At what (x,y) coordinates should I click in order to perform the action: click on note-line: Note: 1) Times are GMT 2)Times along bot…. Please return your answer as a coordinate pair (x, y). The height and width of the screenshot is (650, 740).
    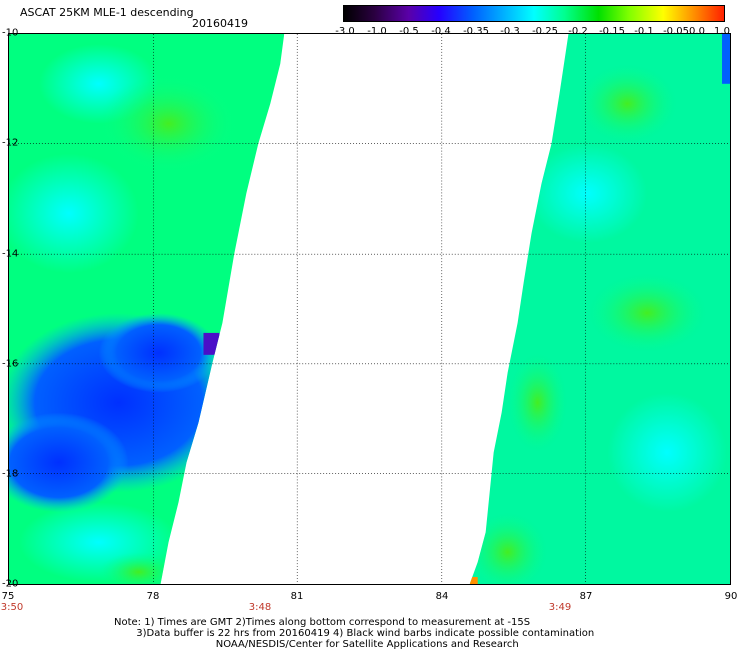
    Looking at the image, I should click on (322, 622).